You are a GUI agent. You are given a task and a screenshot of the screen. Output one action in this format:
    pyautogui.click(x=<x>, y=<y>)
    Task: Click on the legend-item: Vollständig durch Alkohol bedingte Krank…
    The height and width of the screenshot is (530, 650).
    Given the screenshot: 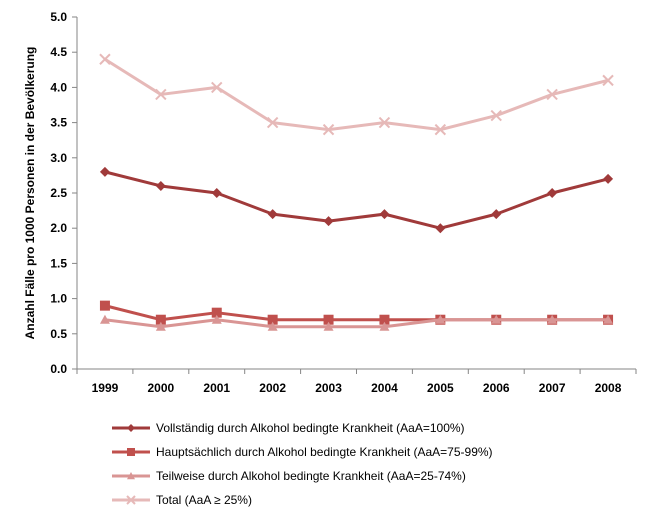 What is the action you would take?
    pyautogui.click(x=288, y=428)
    